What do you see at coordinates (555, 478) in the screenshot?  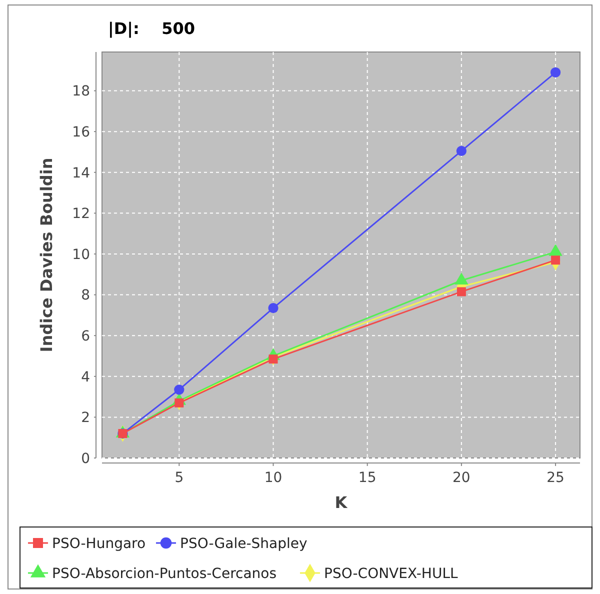 I see `x-tick-label: 25` at bounding box center [555, 478].